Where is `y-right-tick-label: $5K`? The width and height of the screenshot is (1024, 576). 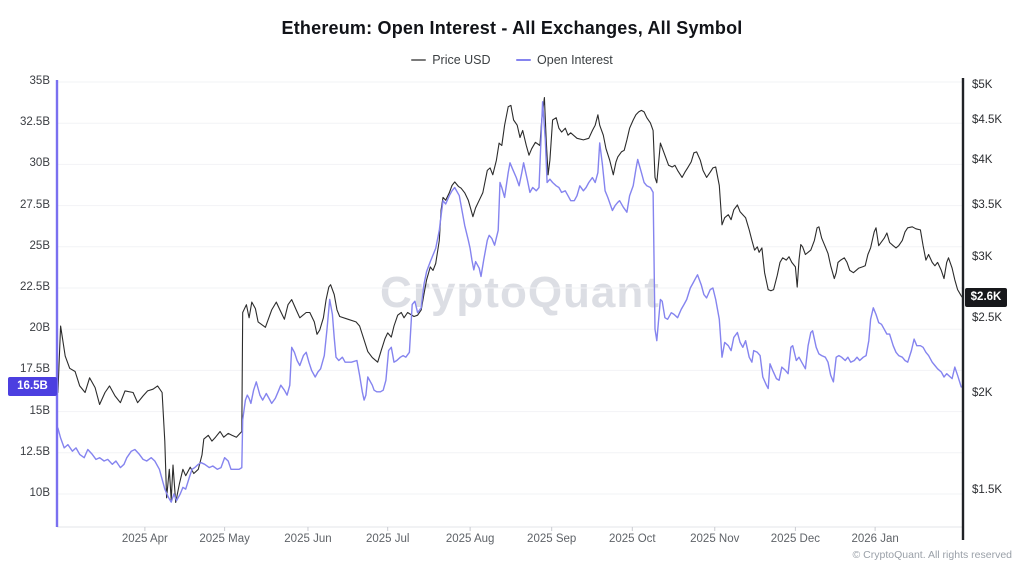
y-right-tick-label: $5K is located at coordinates (982, 85).